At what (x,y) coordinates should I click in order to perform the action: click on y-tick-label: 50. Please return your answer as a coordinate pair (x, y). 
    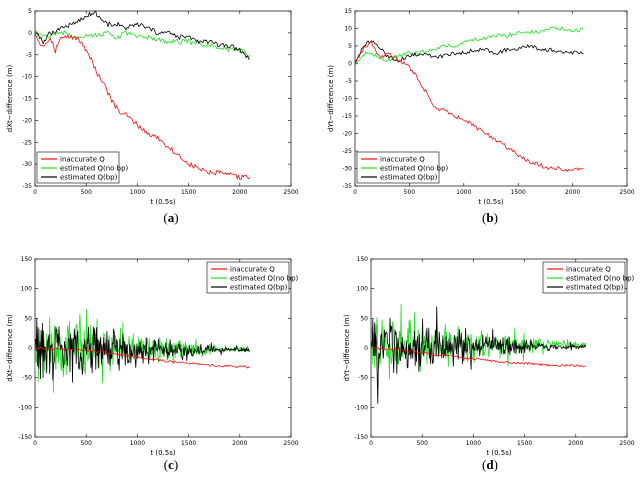
    Looking at the image, I should click on (28, 318).